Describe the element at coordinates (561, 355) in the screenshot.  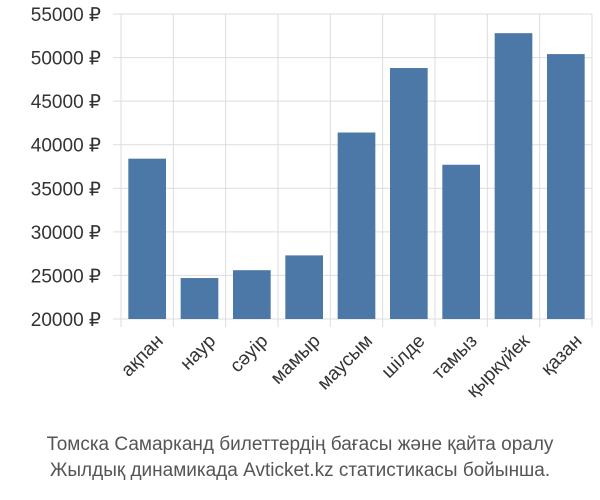
I see `x-tick-label: қазан` at that location.